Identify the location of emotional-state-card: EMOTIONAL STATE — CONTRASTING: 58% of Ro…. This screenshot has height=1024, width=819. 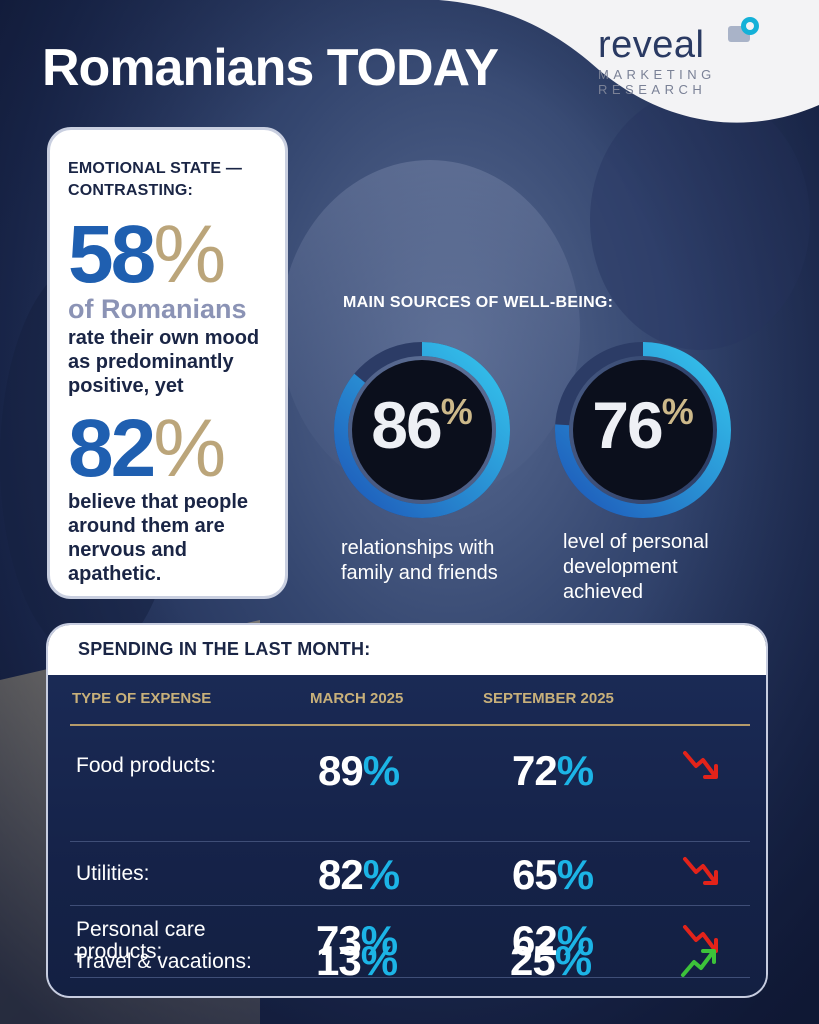
(167, 363).